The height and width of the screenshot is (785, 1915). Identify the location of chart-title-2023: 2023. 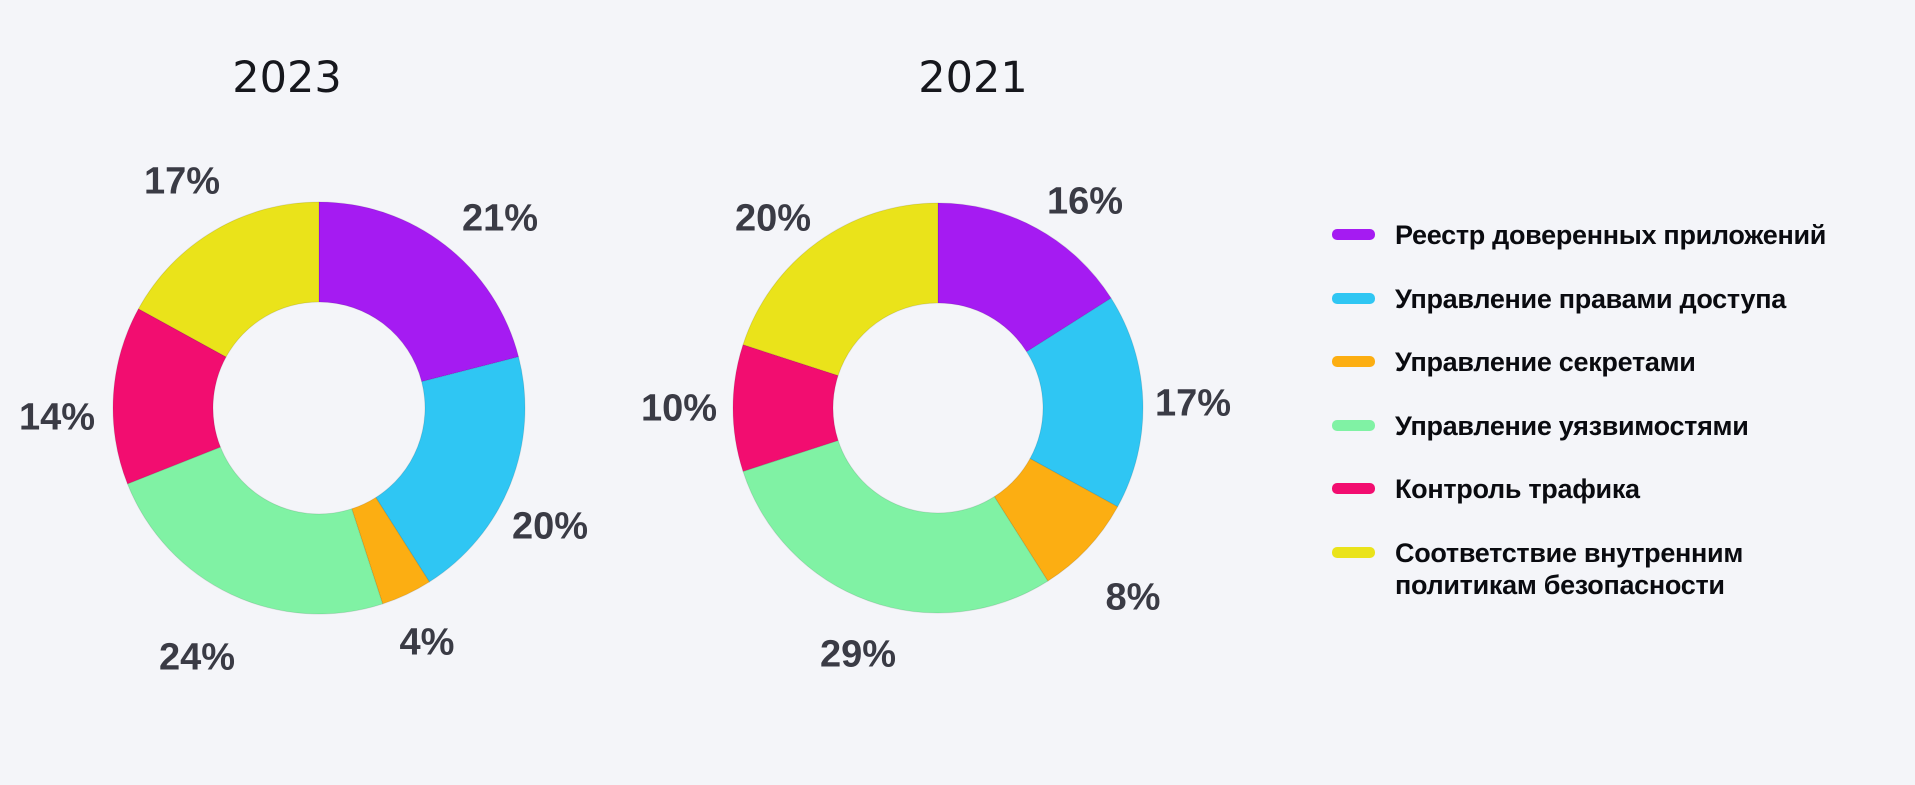
(287, 78).